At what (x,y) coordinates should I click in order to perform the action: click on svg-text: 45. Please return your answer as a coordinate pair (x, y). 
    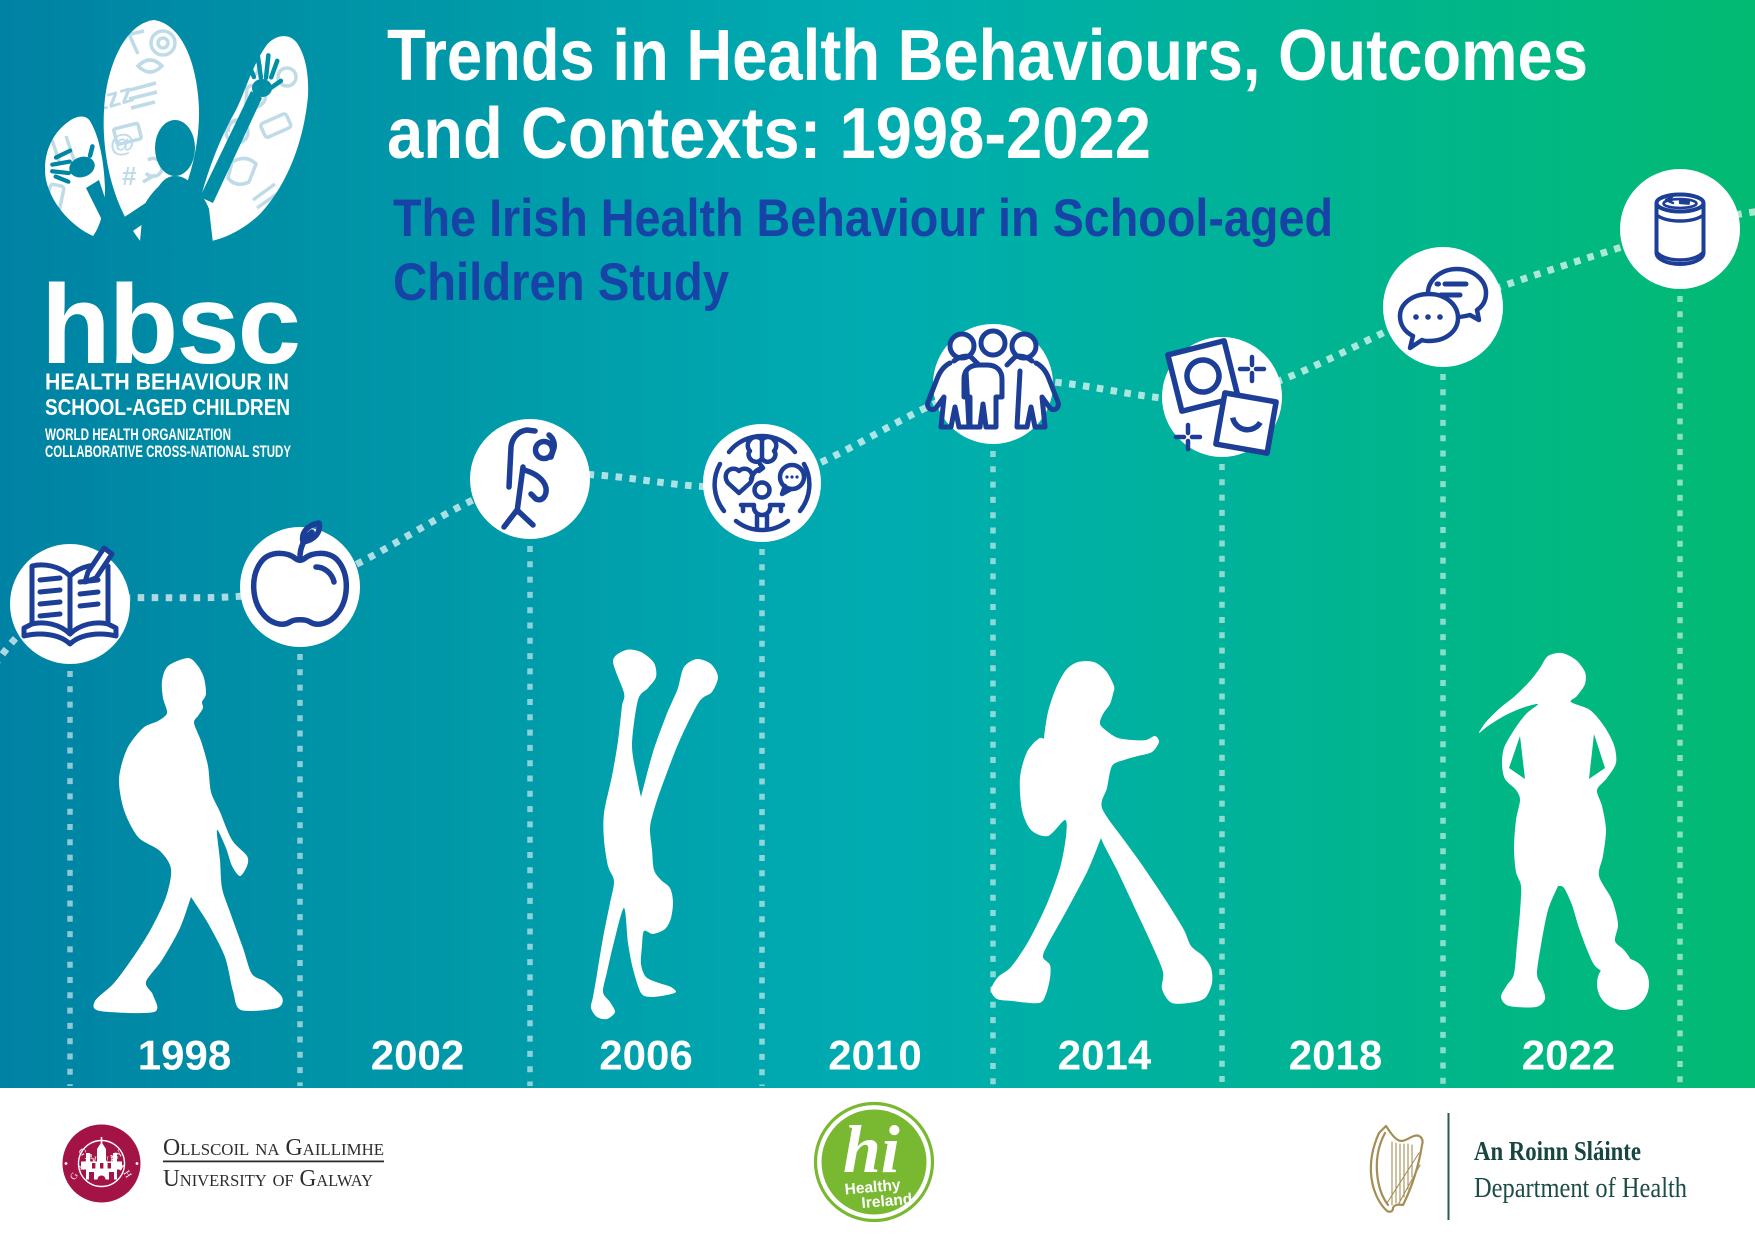
    Looking at the image, I should click on (115, 1156).